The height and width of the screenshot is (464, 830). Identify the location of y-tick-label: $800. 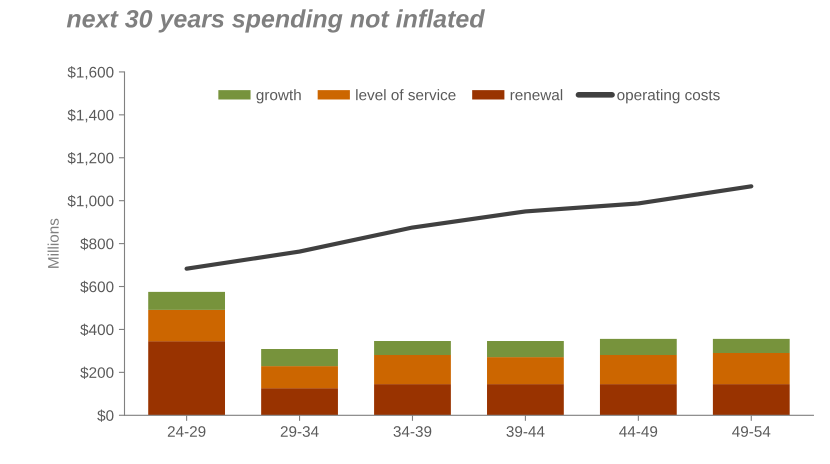
(97, 244).